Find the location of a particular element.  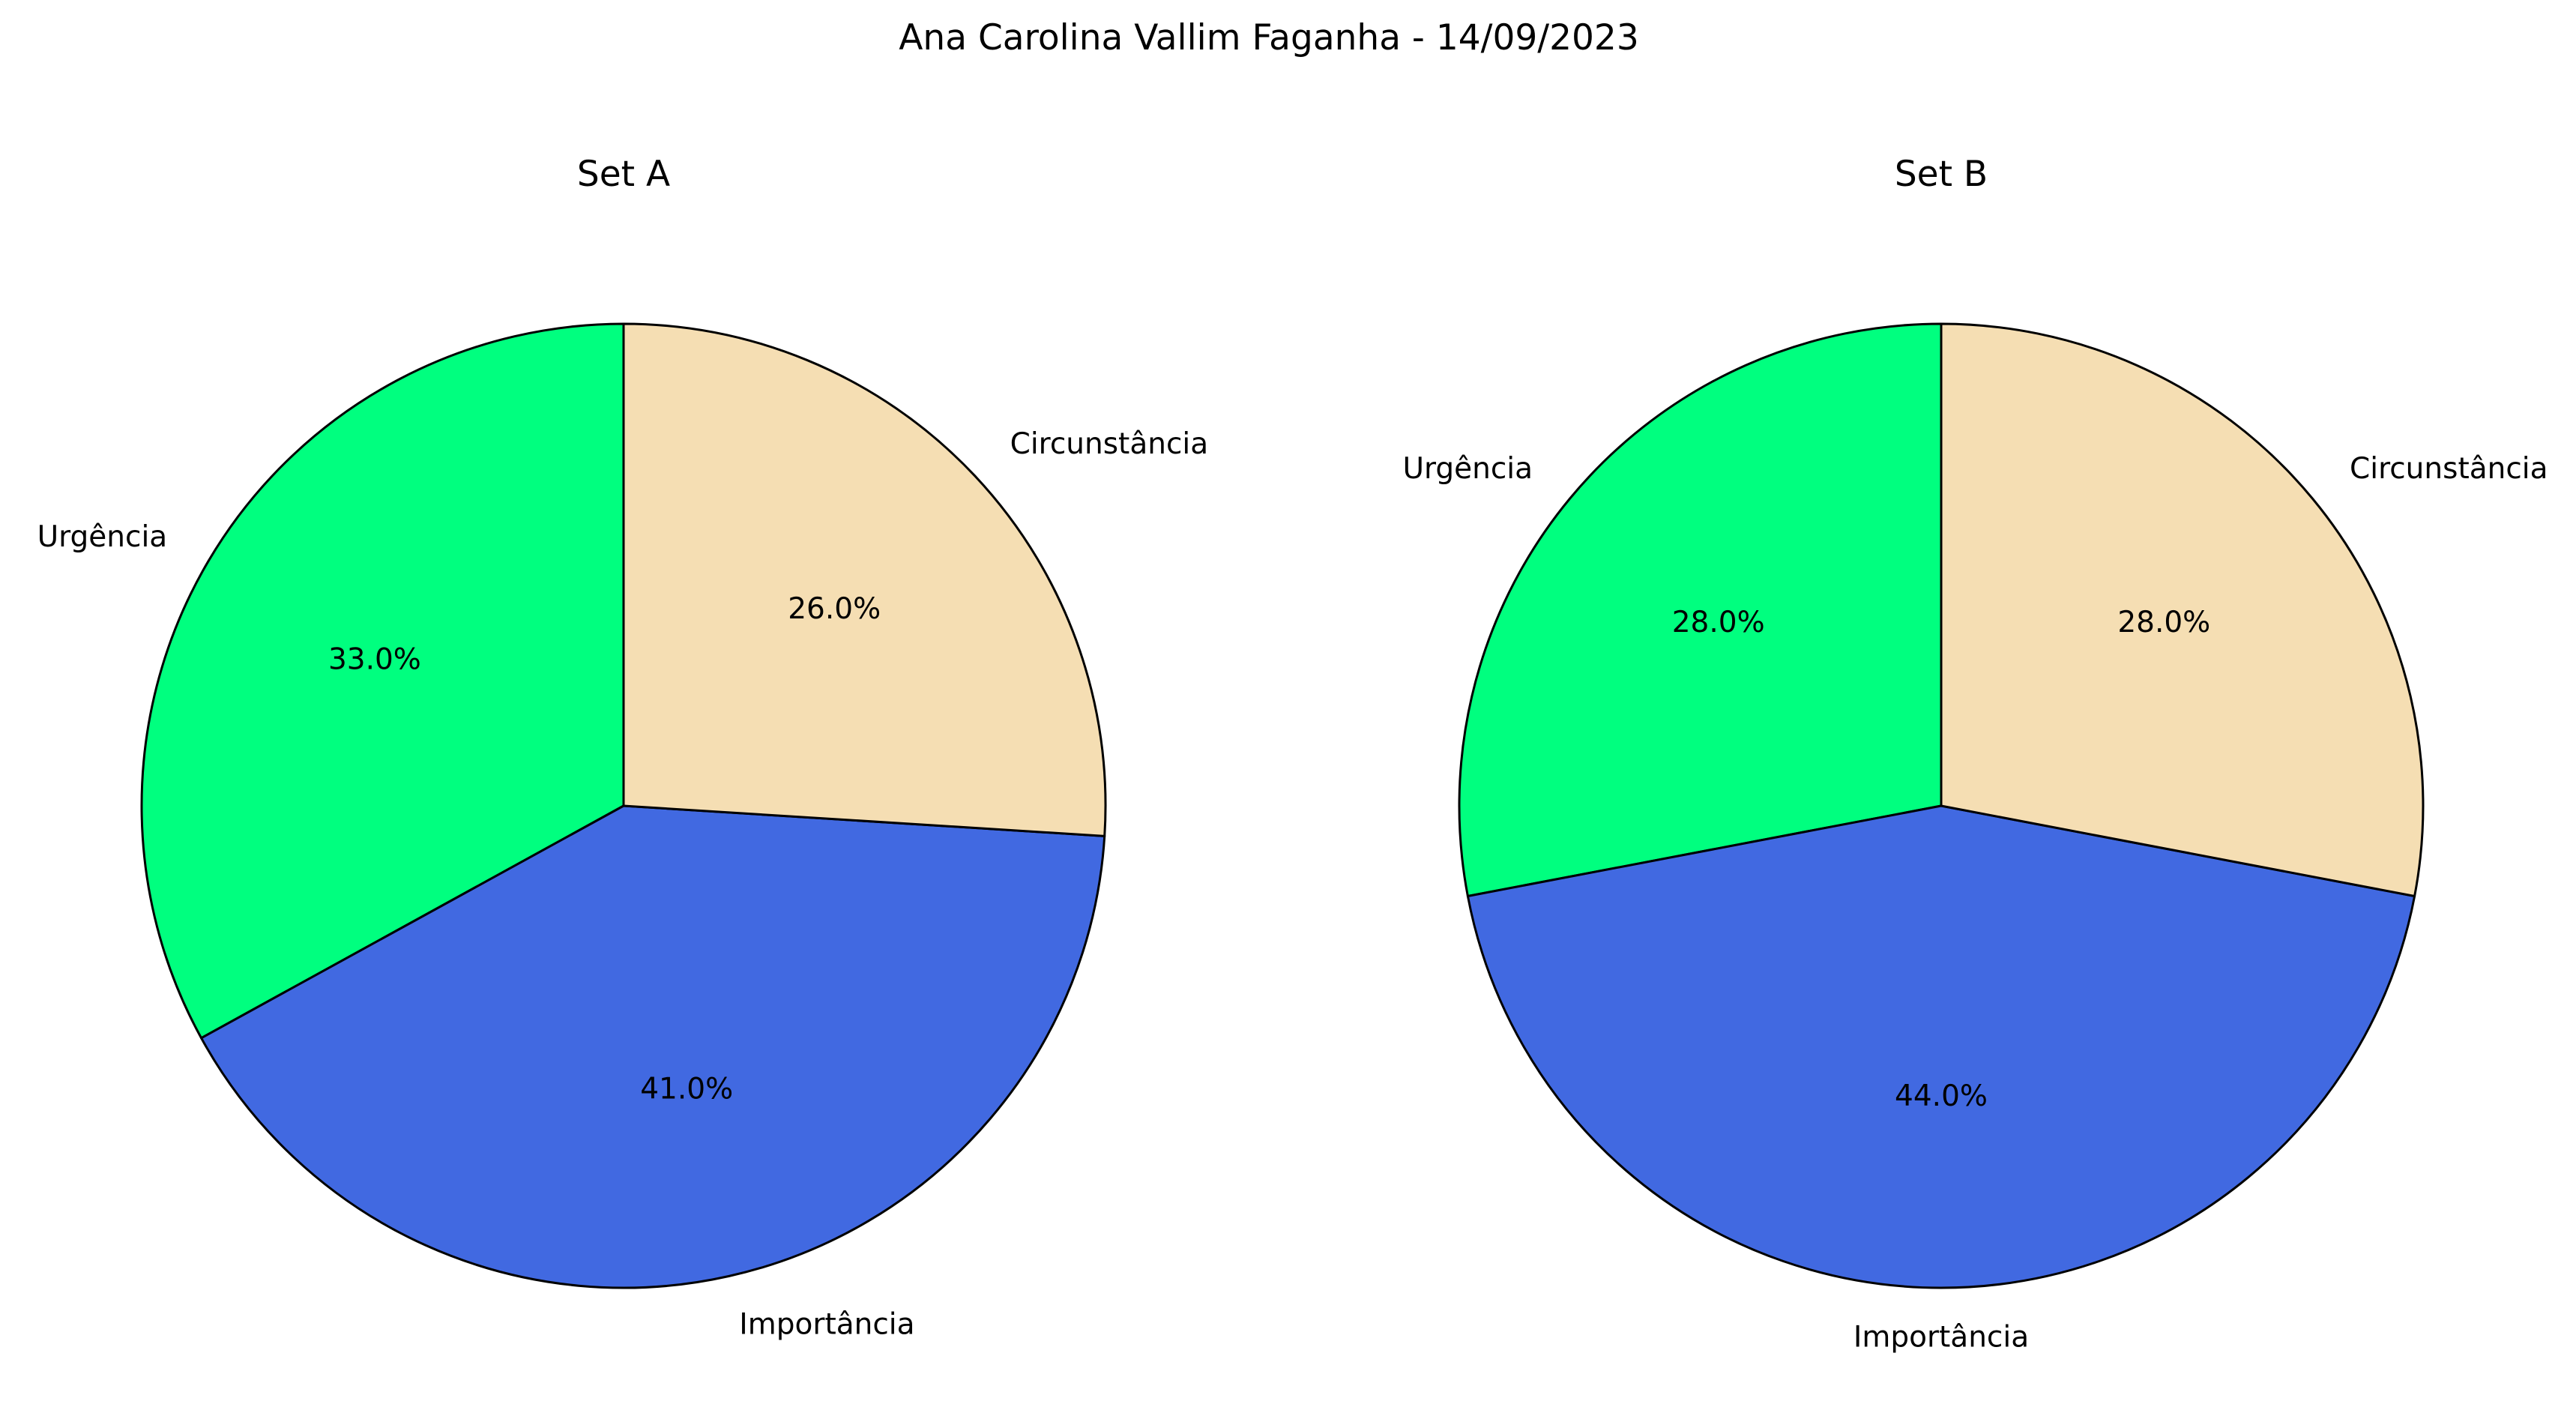

pie-slice-set-b-urgencia is located at coordinates (1701, 609).